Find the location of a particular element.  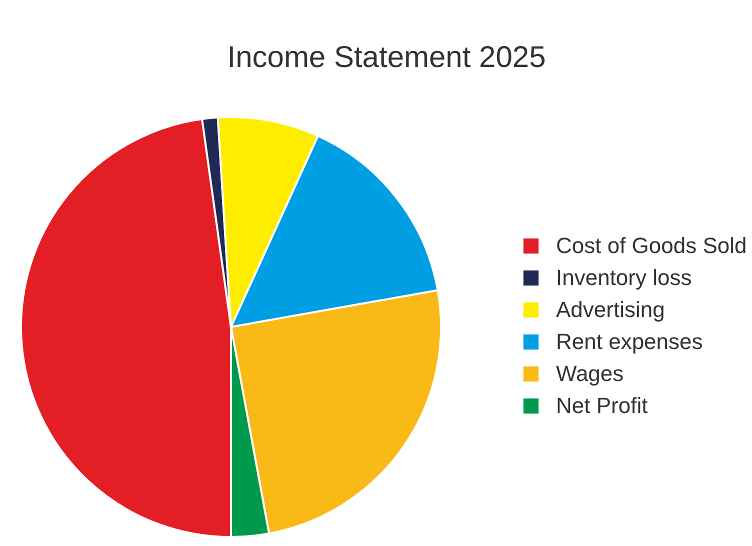

chart-title: Income Statement 2025 is located at coordinates (386, 57).